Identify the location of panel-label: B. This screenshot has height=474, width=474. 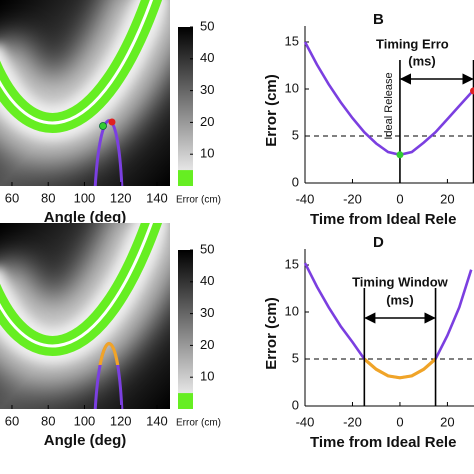
(378, 19).